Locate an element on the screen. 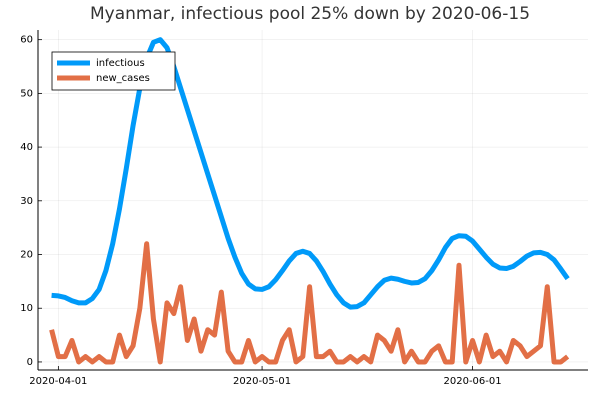 The height and width of the screenshot is (400, 600). legend-box is located at coordinates (113, 71).